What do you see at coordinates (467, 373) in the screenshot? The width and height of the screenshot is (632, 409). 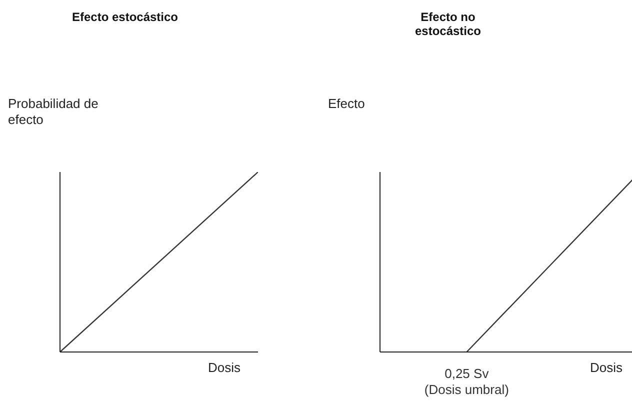 I see `annotation: 0,25 Sv` at bounding box center [467, 373].